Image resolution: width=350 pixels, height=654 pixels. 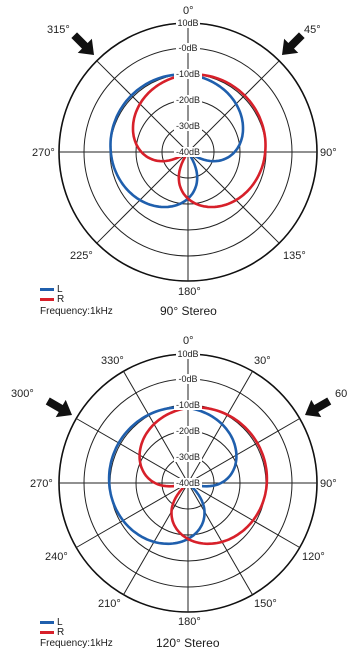 I want to click on angle-label-300: 300°, so click(x=22, y=394).